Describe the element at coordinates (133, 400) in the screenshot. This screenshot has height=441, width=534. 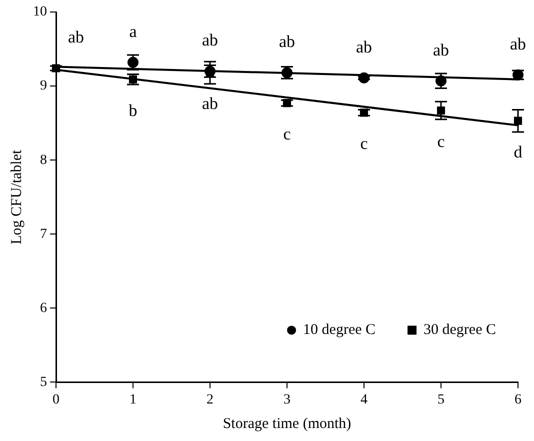
I see `x-tick-label: 1` at that location.